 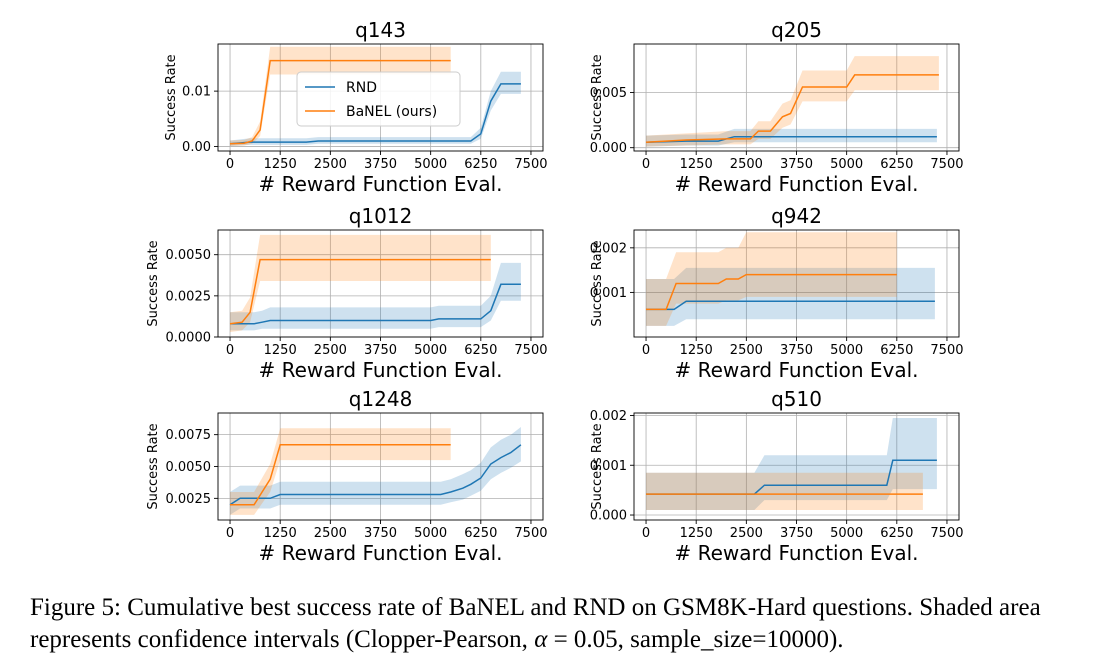 I want to click on y-tick-label: 0.0075, so click(x=189, y=435).